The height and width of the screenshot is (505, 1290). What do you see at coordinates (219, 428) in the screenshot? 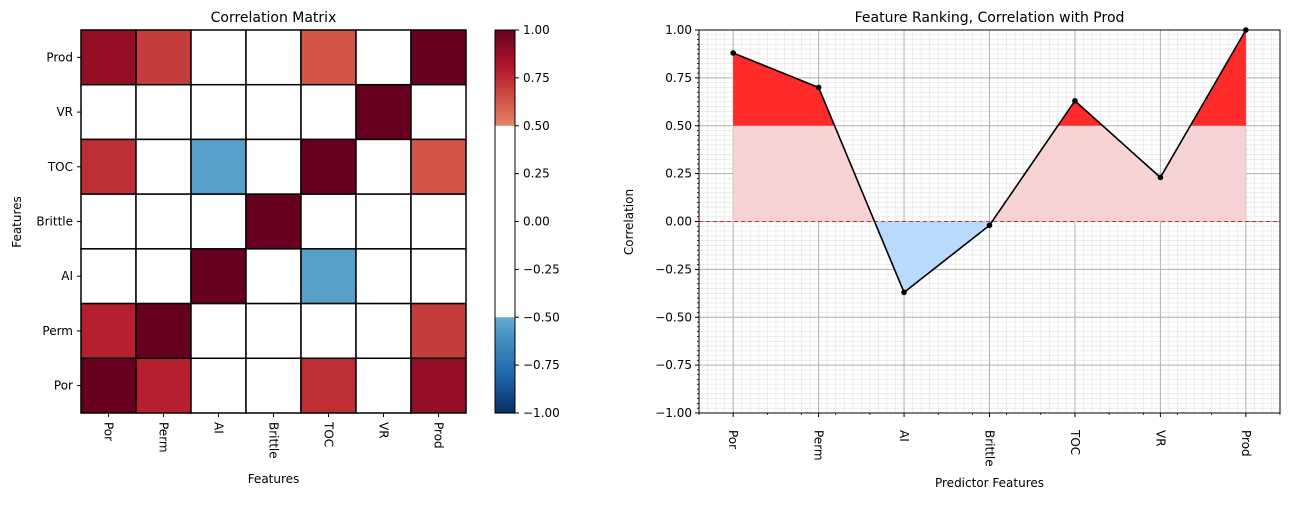
I see `heatmap-x-tick-label: AI` at bounding box center [219, 428].